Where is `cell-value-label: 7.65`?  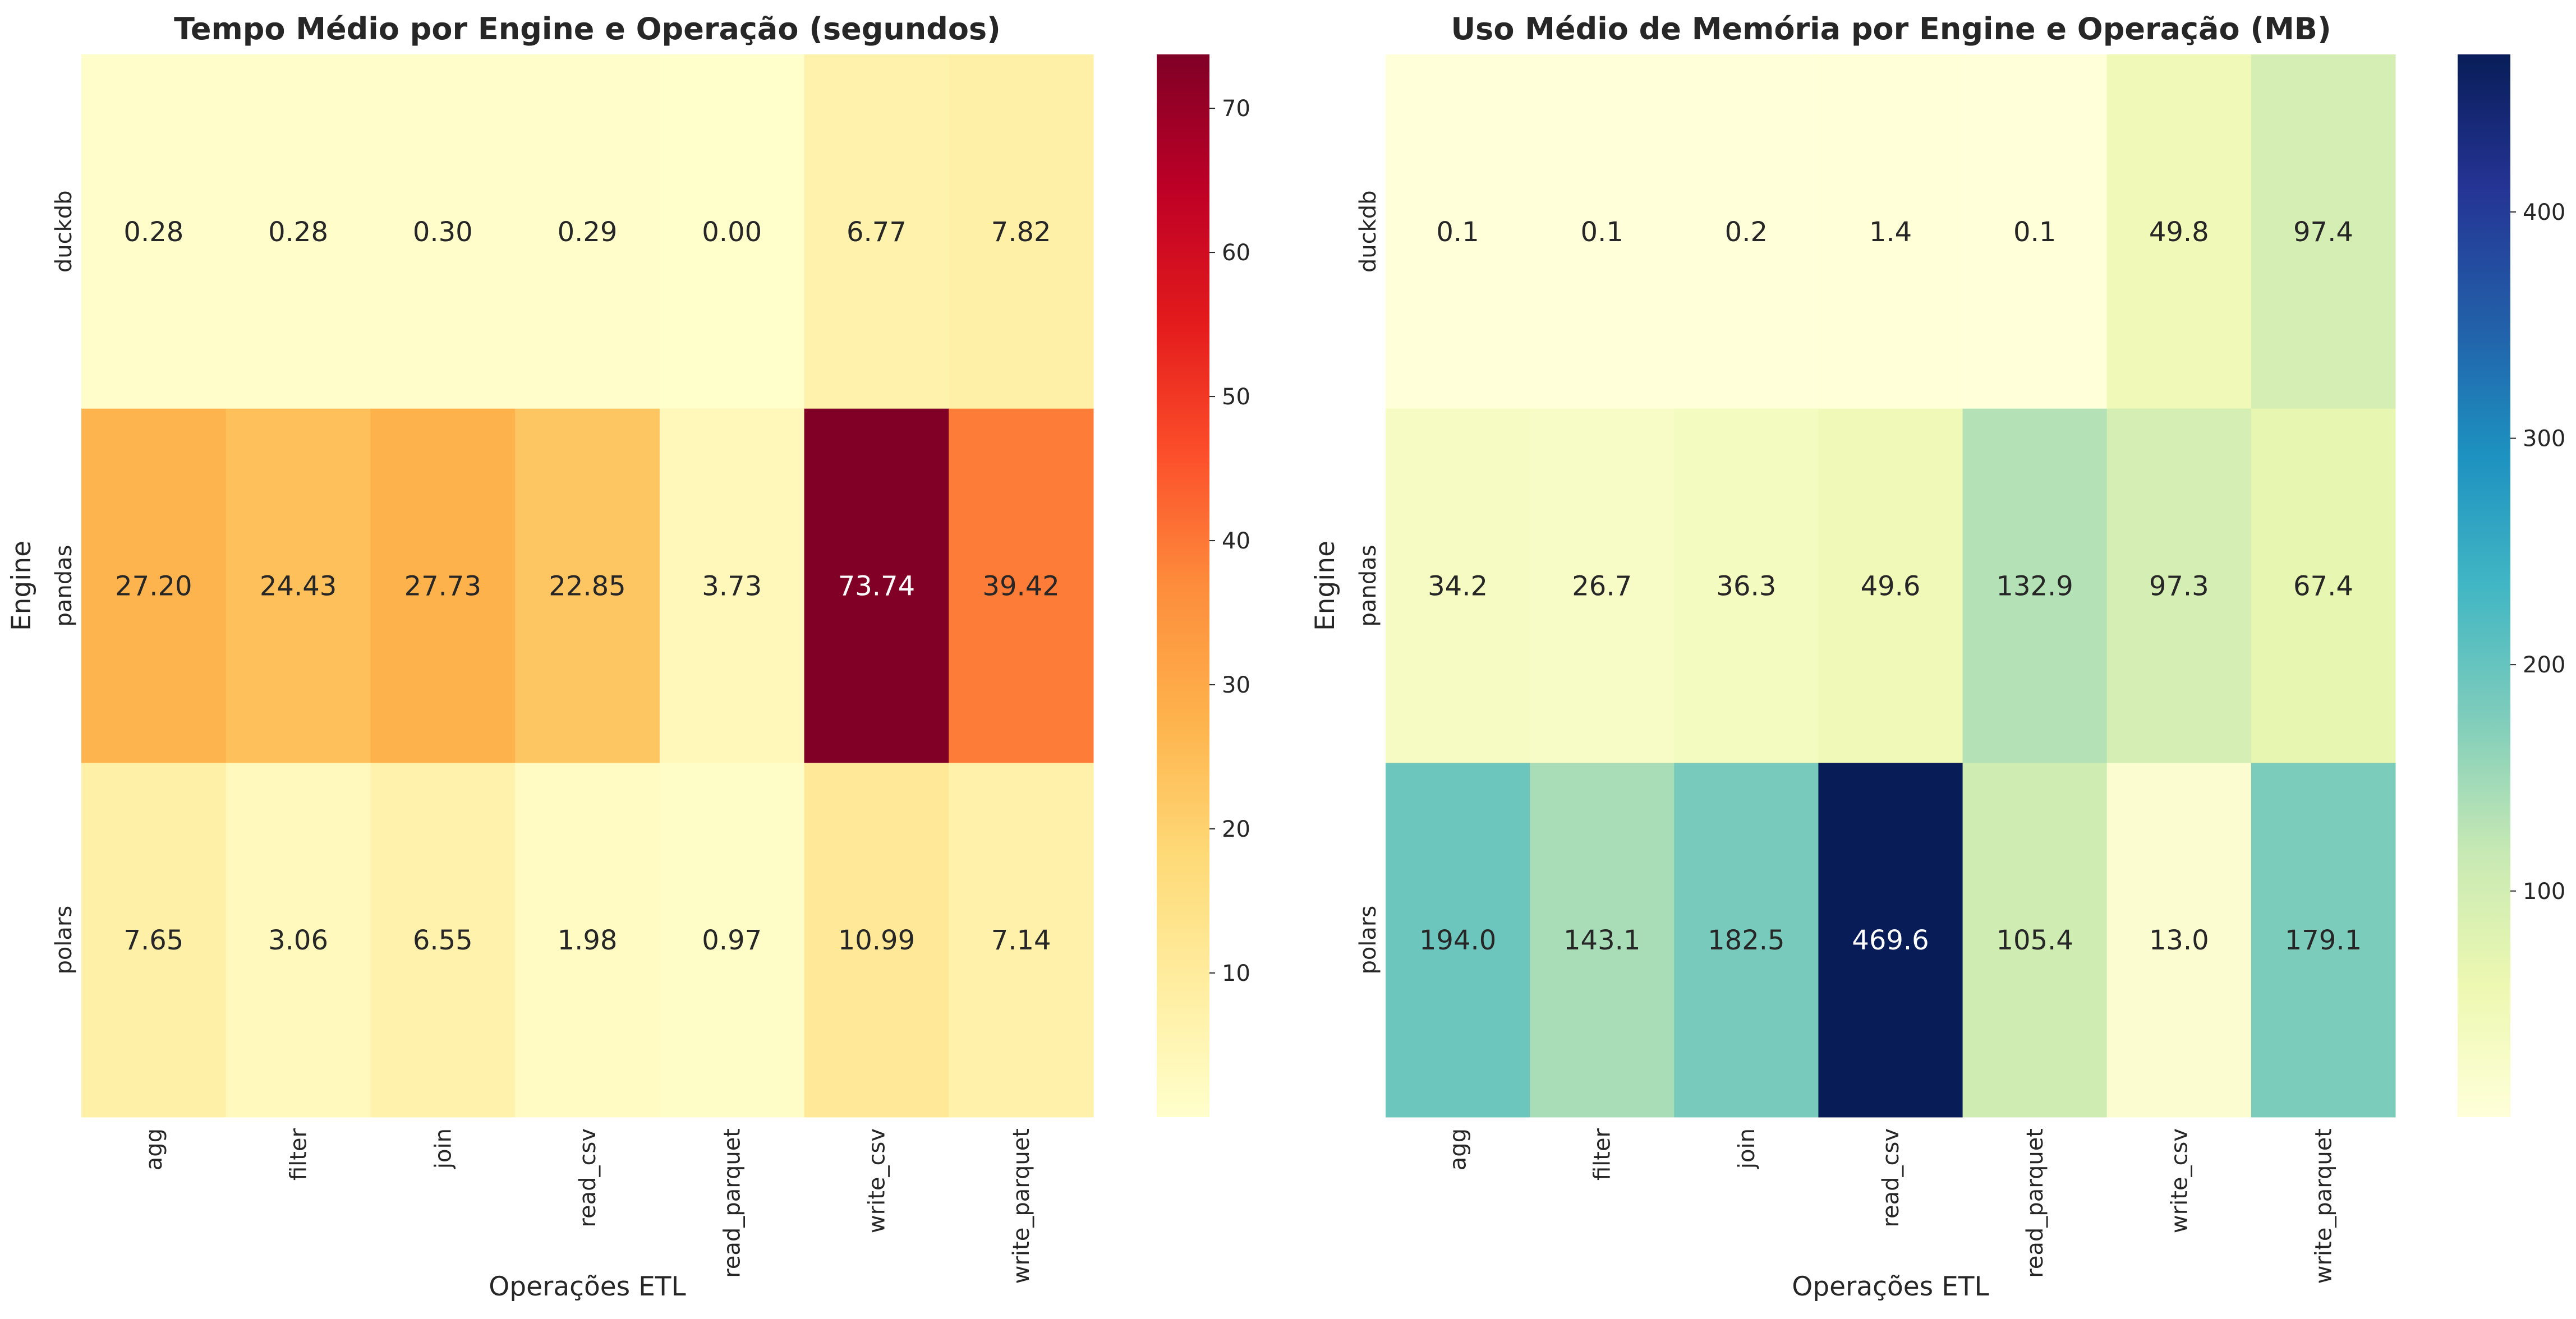 cell-value-label: 7.65 is located at coordinates (153, 941).